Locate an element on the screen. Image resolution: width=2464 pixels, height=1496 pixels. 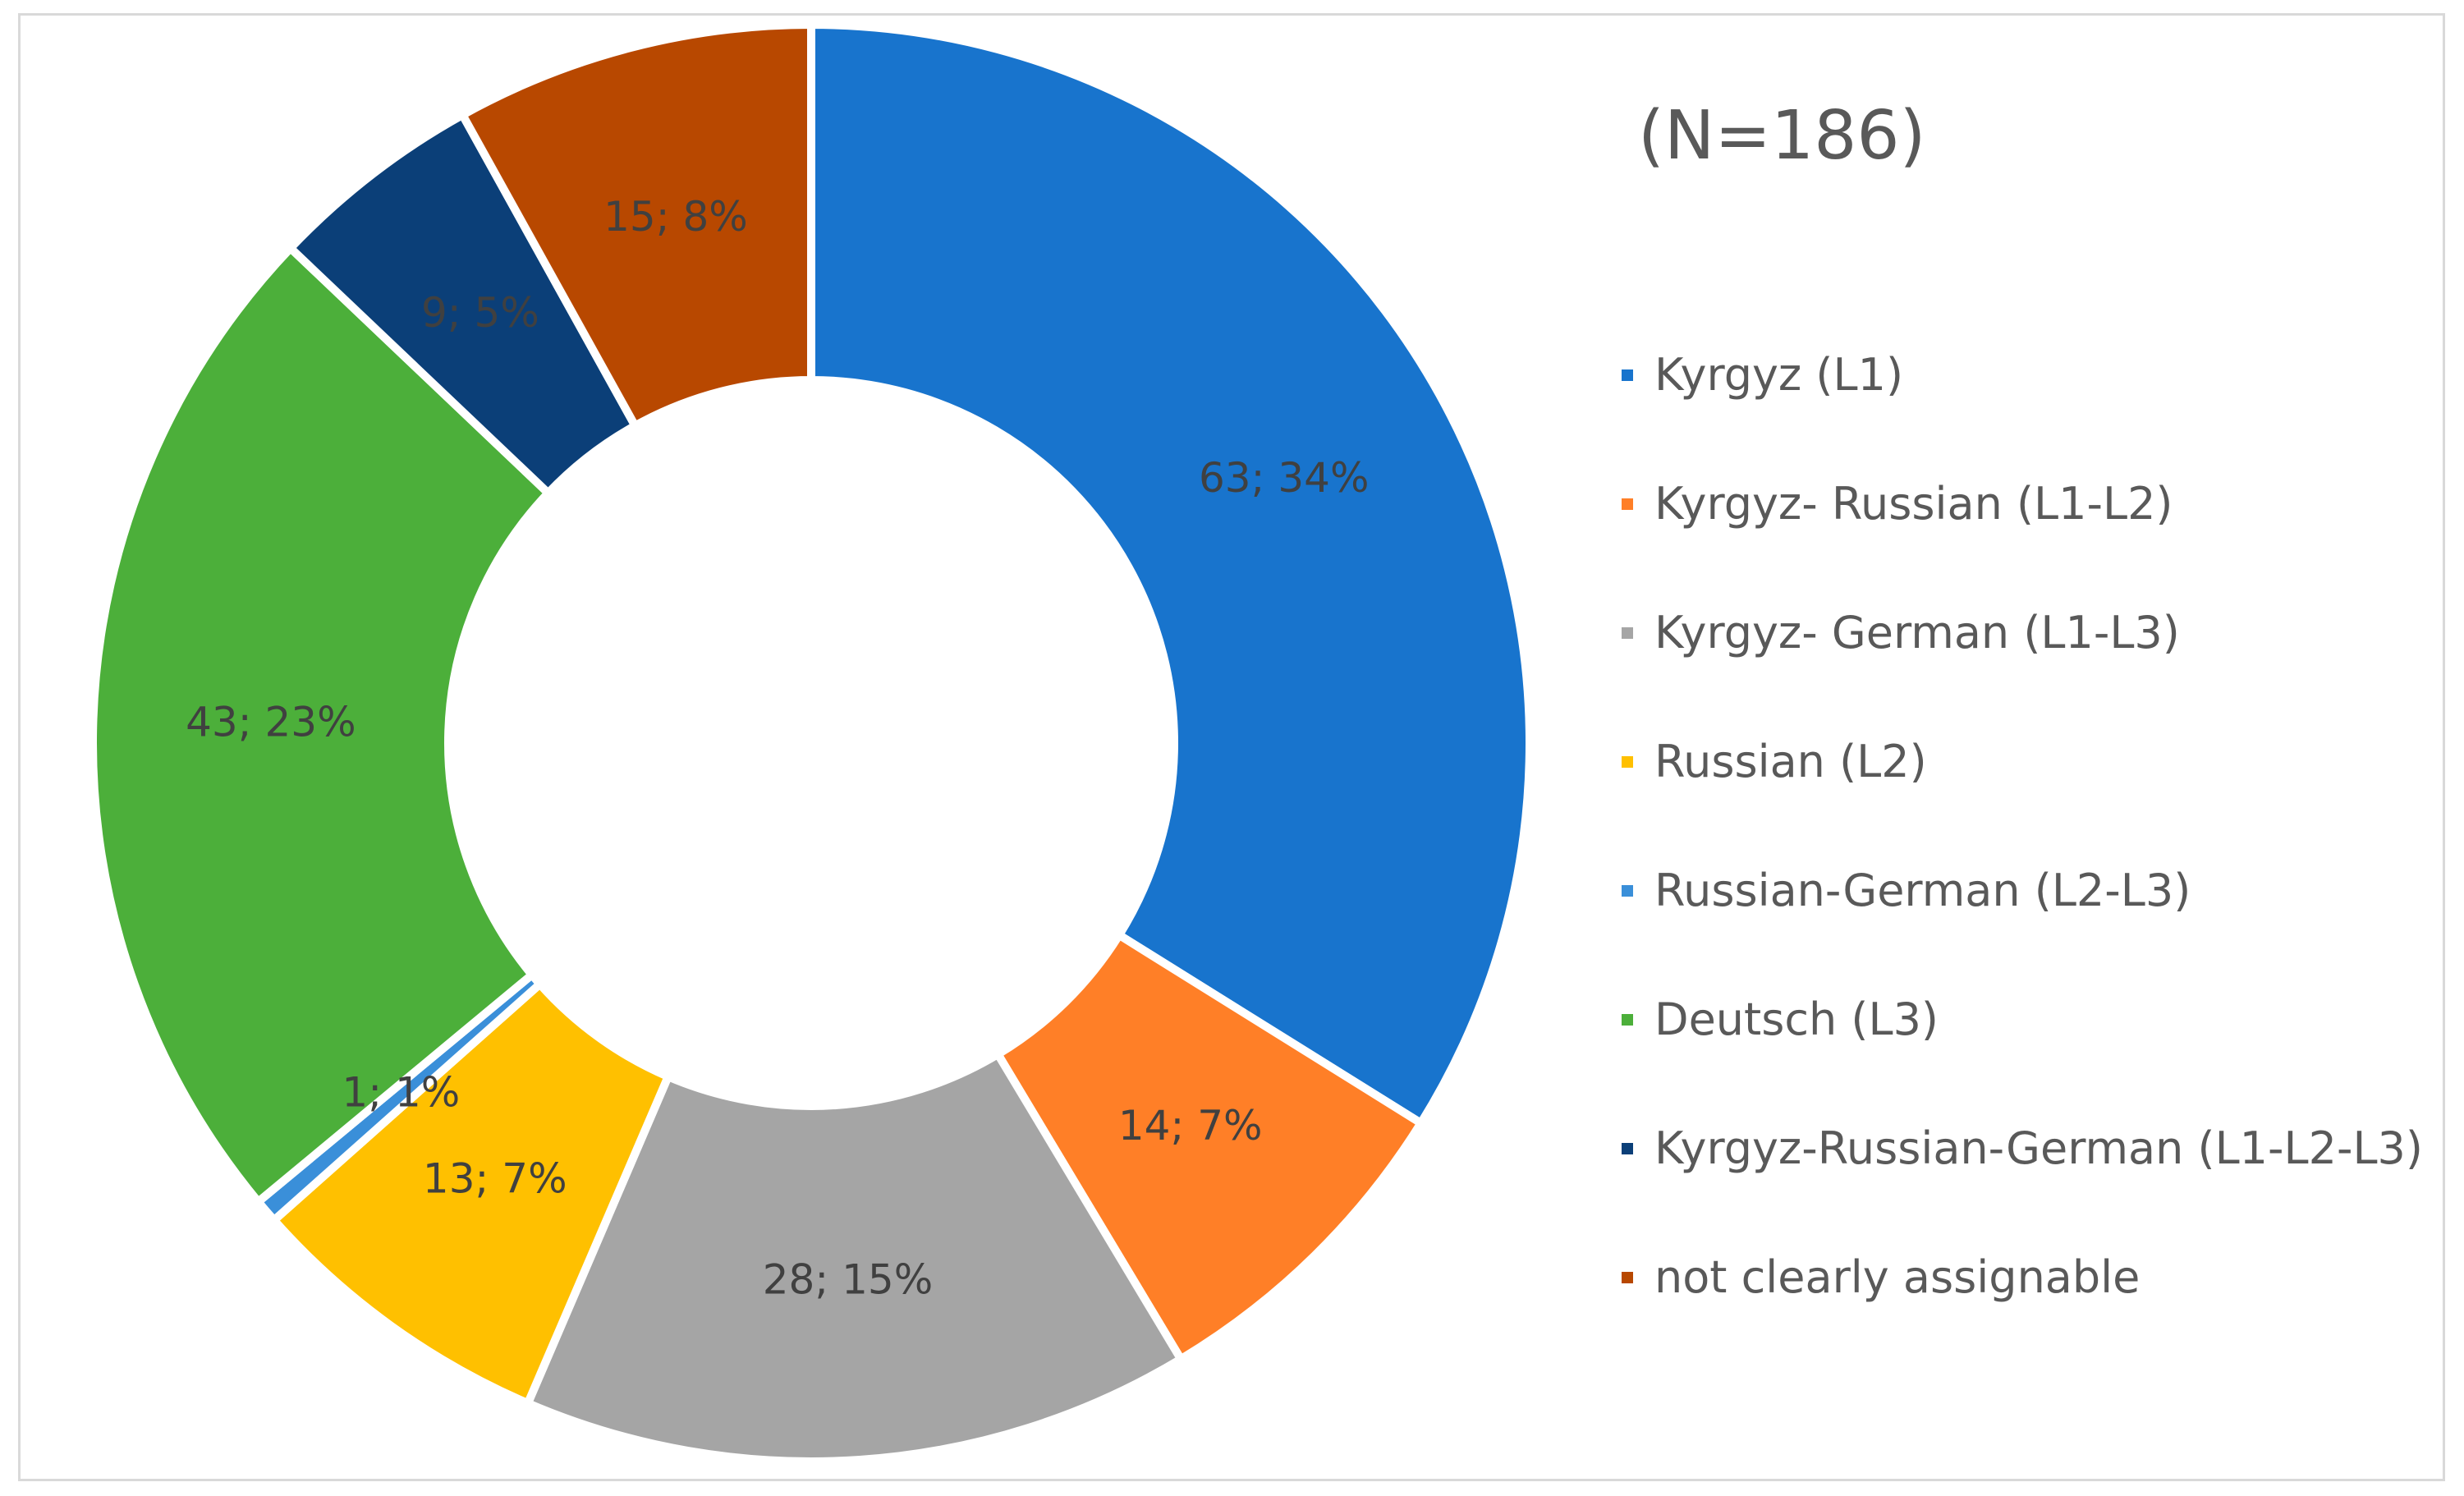
data-label-5: 43; 23% is located at coordinates (271, 722).